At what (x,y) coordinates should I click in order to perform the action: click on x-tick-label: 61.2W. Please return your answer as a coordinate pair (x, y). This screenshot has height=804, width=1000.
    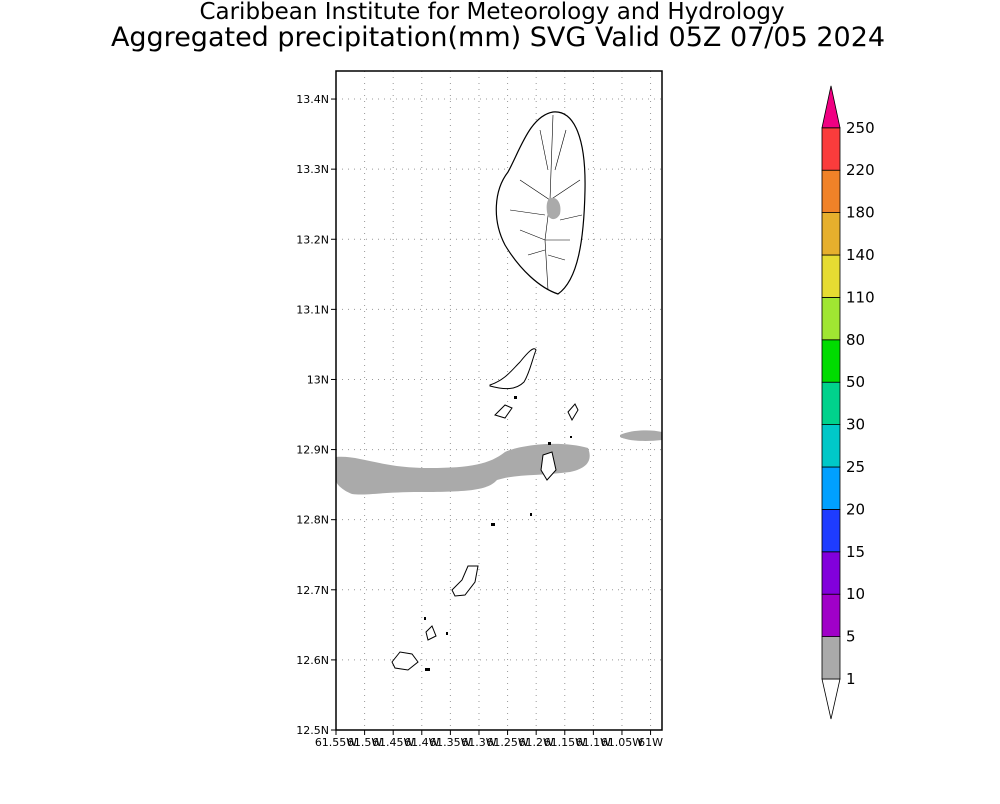
    Looking at the image, I should click on (535, 742).